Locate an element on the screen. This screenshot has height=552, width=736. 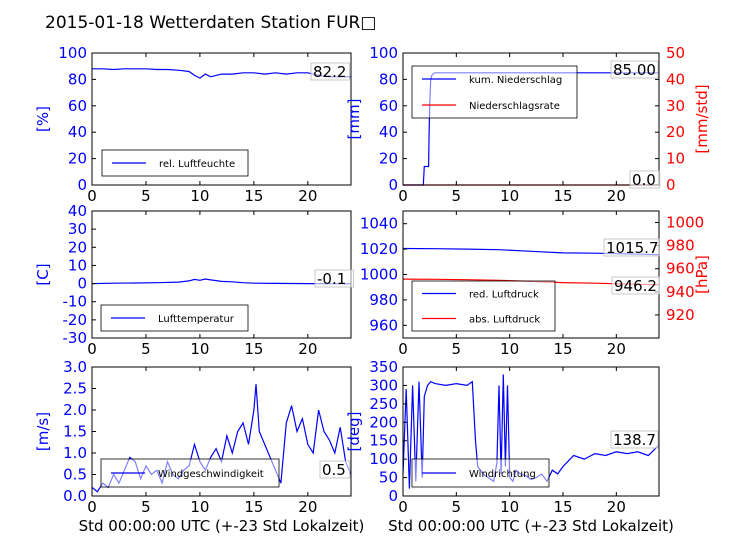
wind_speed-xtick-label-3: 15 is located at coordinates (253, 507).